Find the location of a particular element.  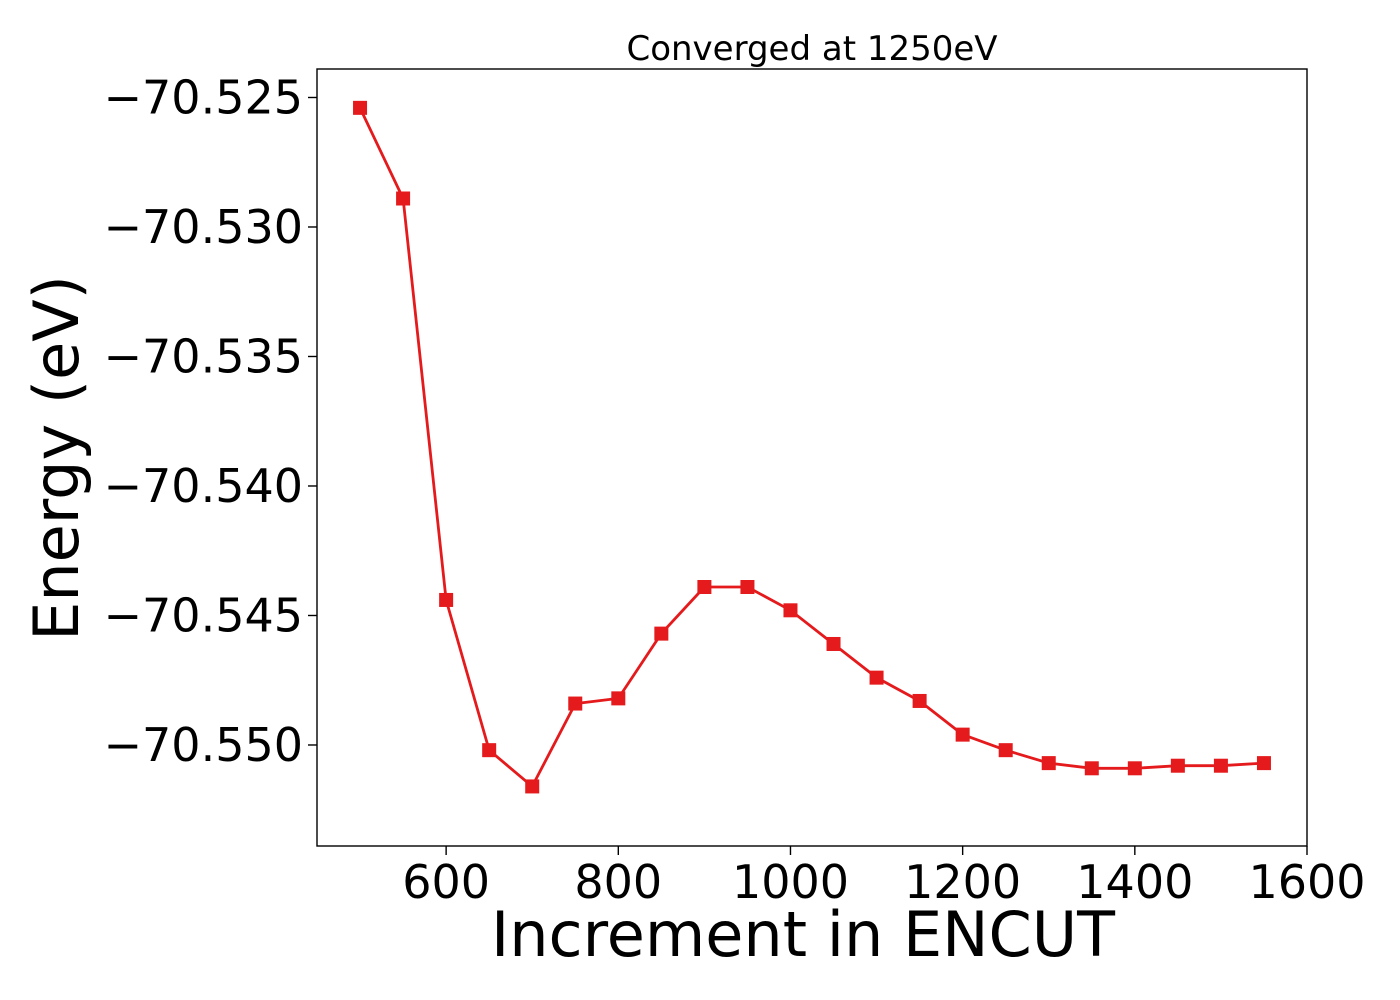

x-tick-label: 800 is located at coordinates (618, 882).